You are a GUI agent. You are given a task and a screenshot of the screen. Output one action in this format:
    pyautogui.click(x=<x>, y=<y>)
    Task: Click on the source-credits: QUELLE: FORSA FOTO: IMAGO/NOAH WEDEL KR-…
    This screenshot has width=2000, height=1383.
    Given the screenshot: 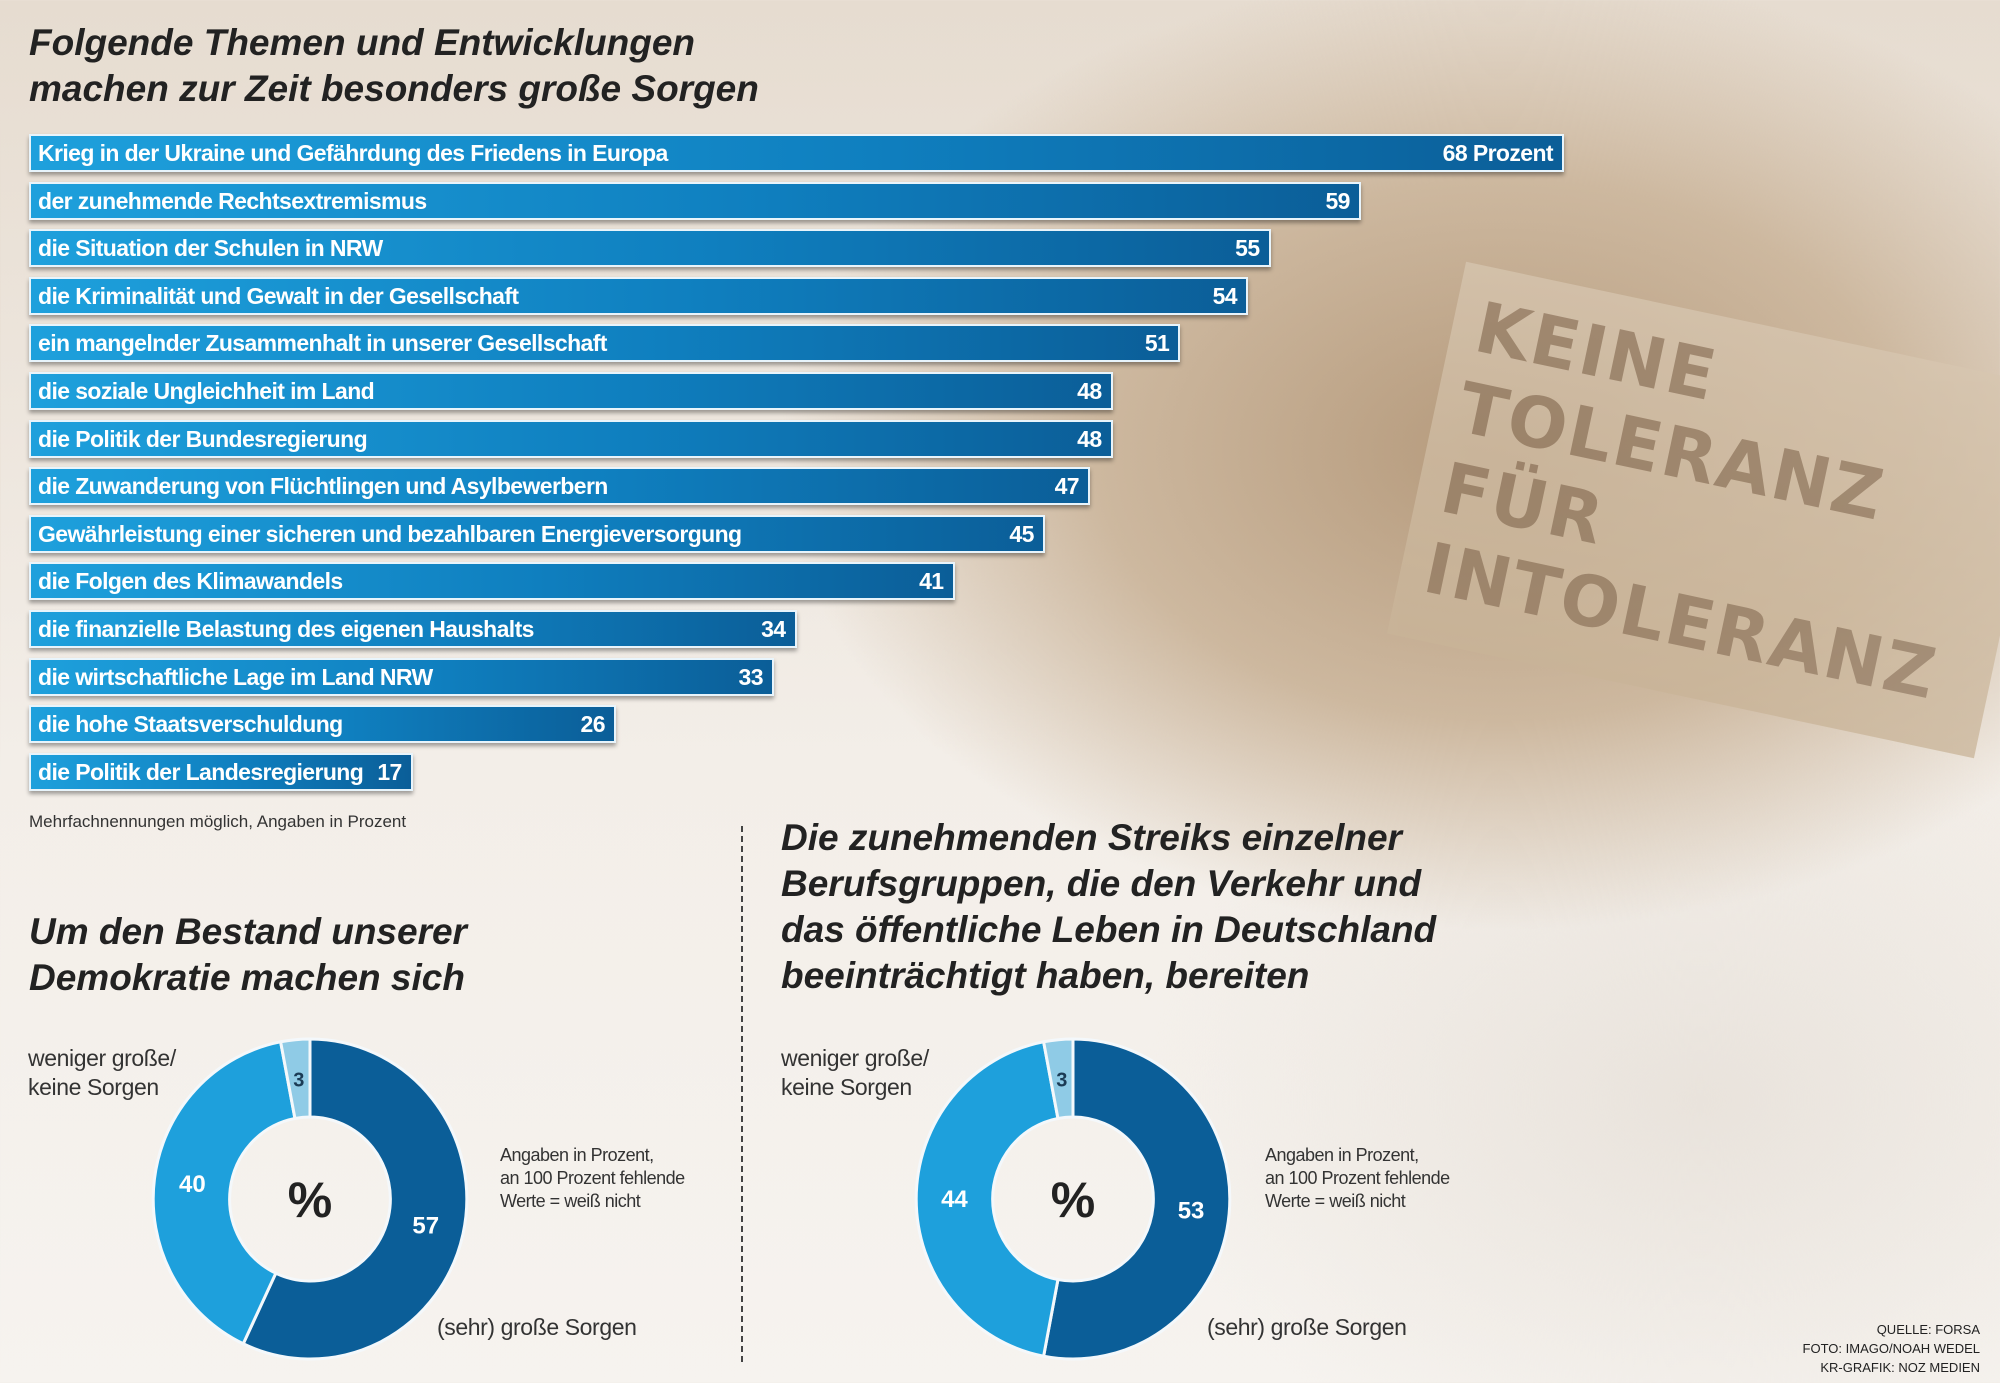 What is the action you would take?
    pyautogui.click(x=1891, y=1348)
    